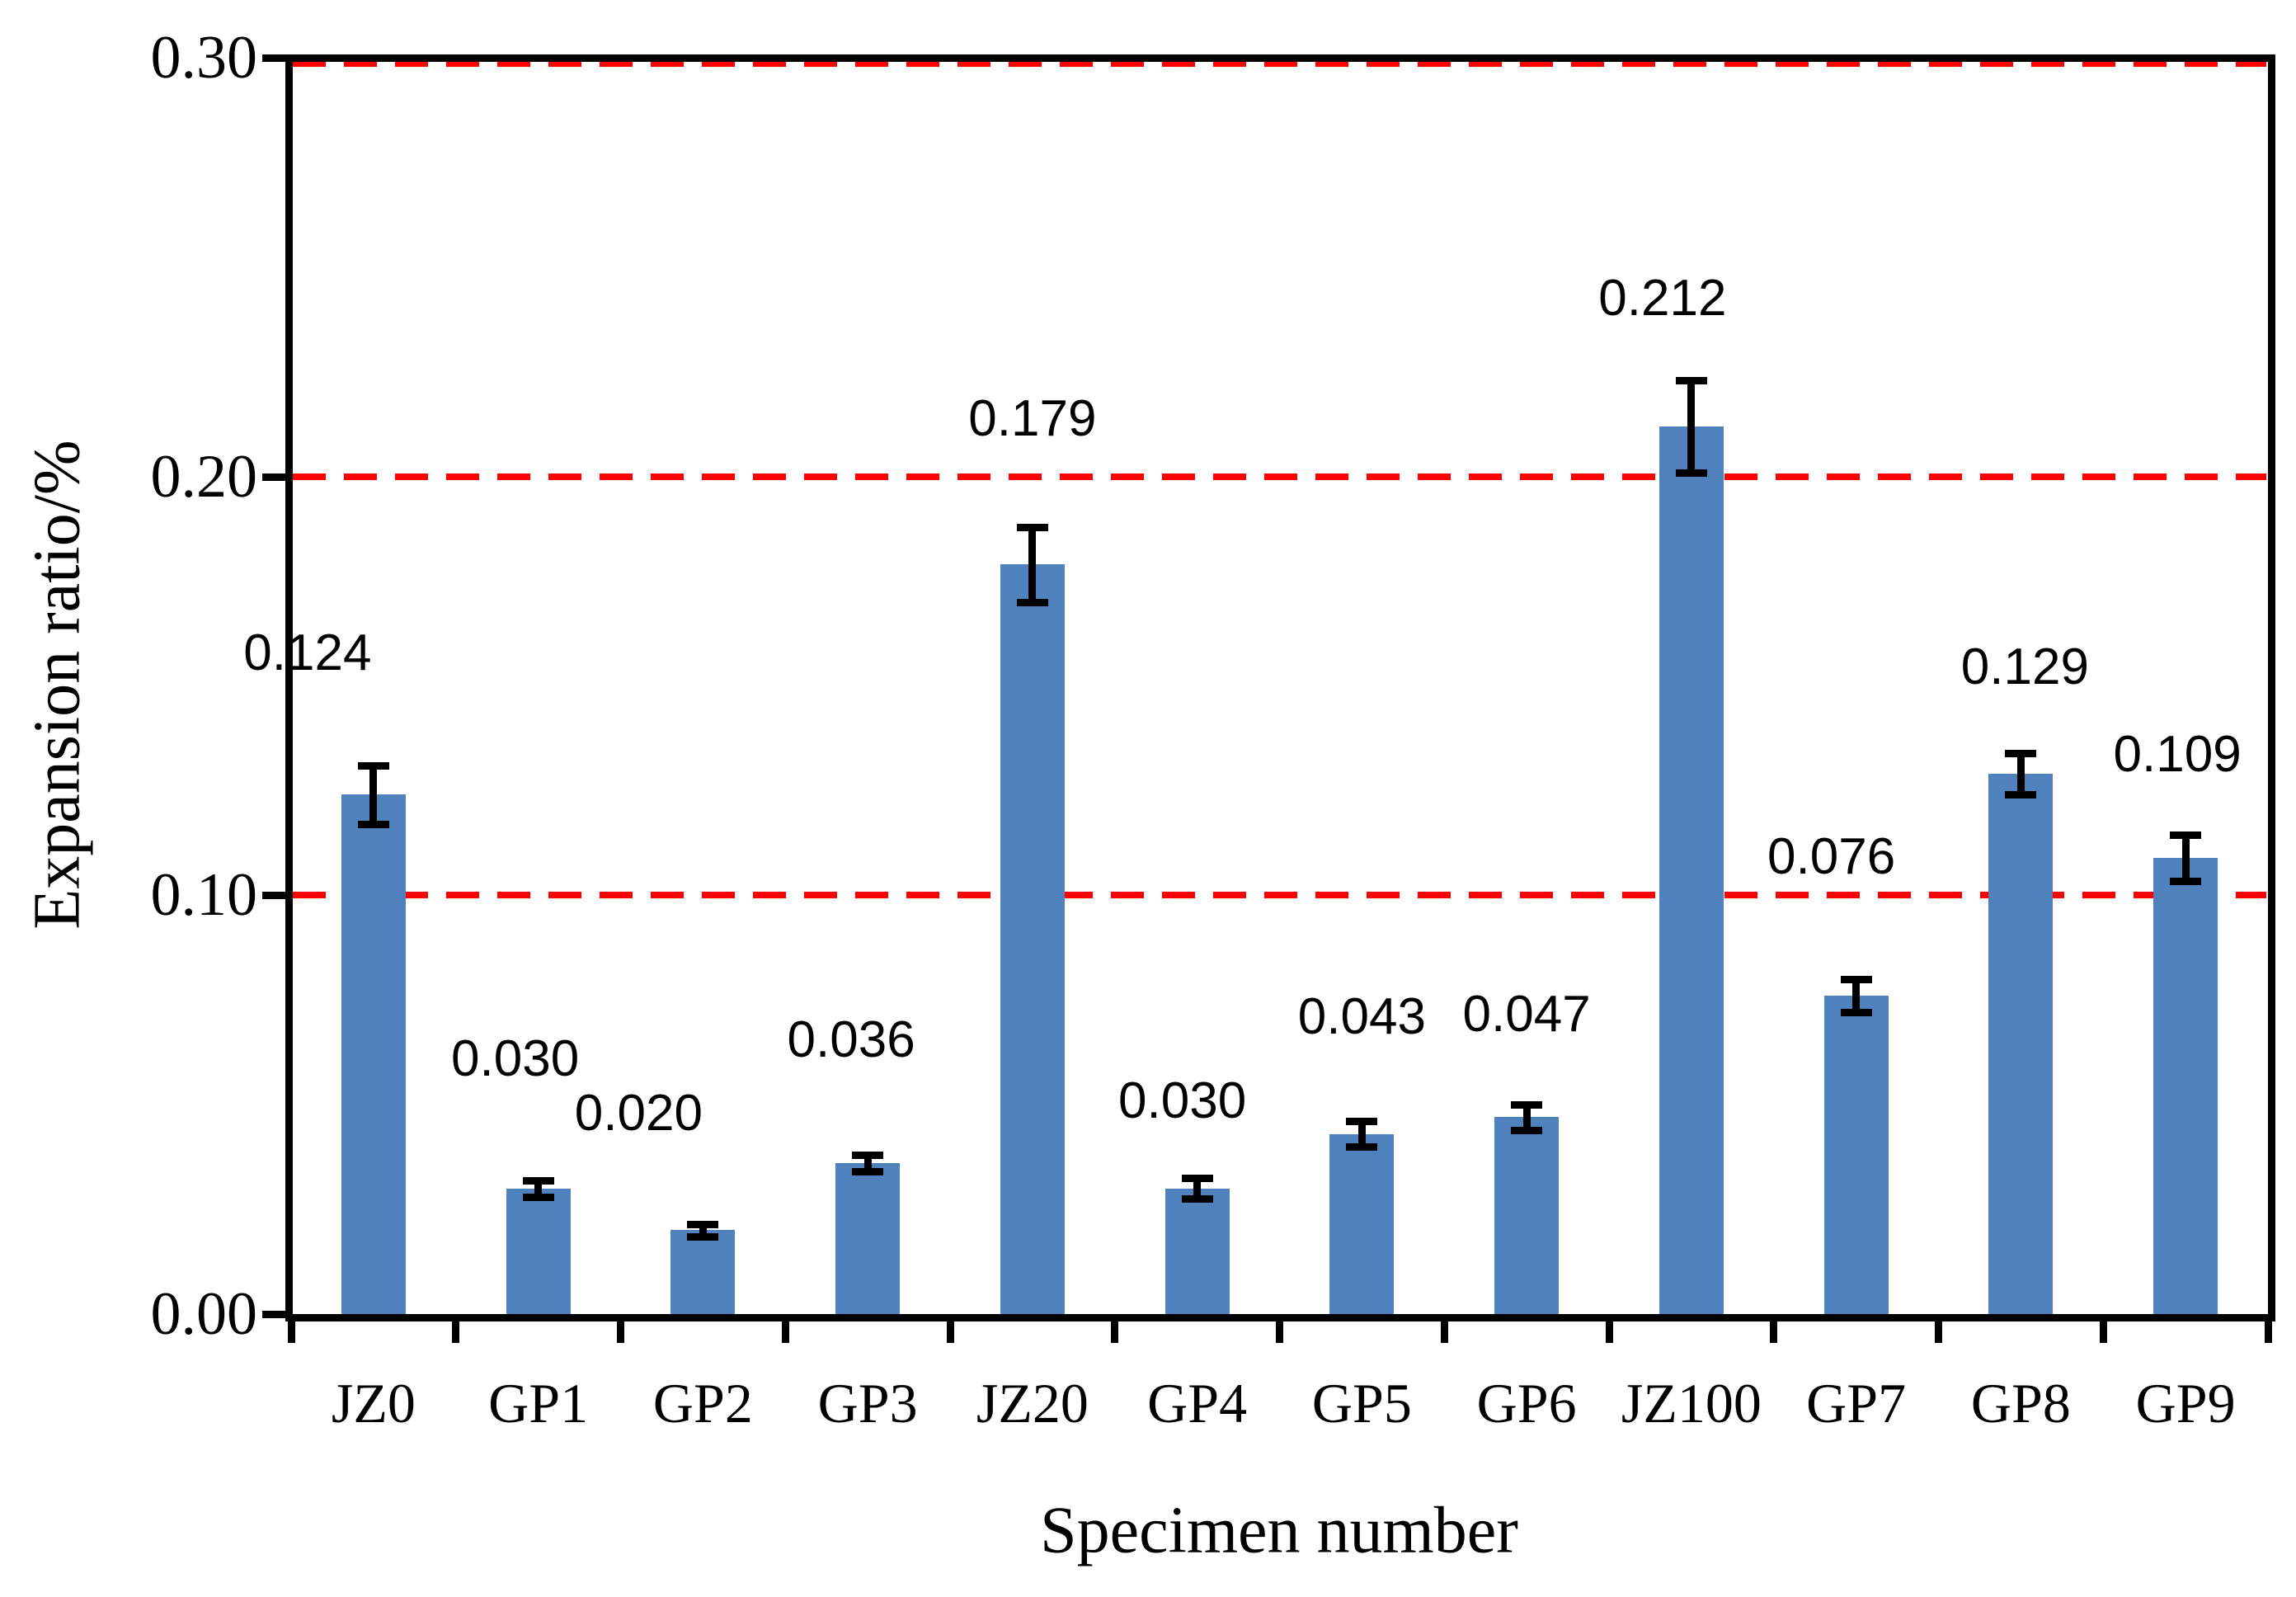 Image resolution: width=2296 pixels, height=1597 pixels. What do you see at coordinates (57, 685) in the screenshot?
I see `y-axis-title: Expansion ratio/%` at bounding box center [57, 685].